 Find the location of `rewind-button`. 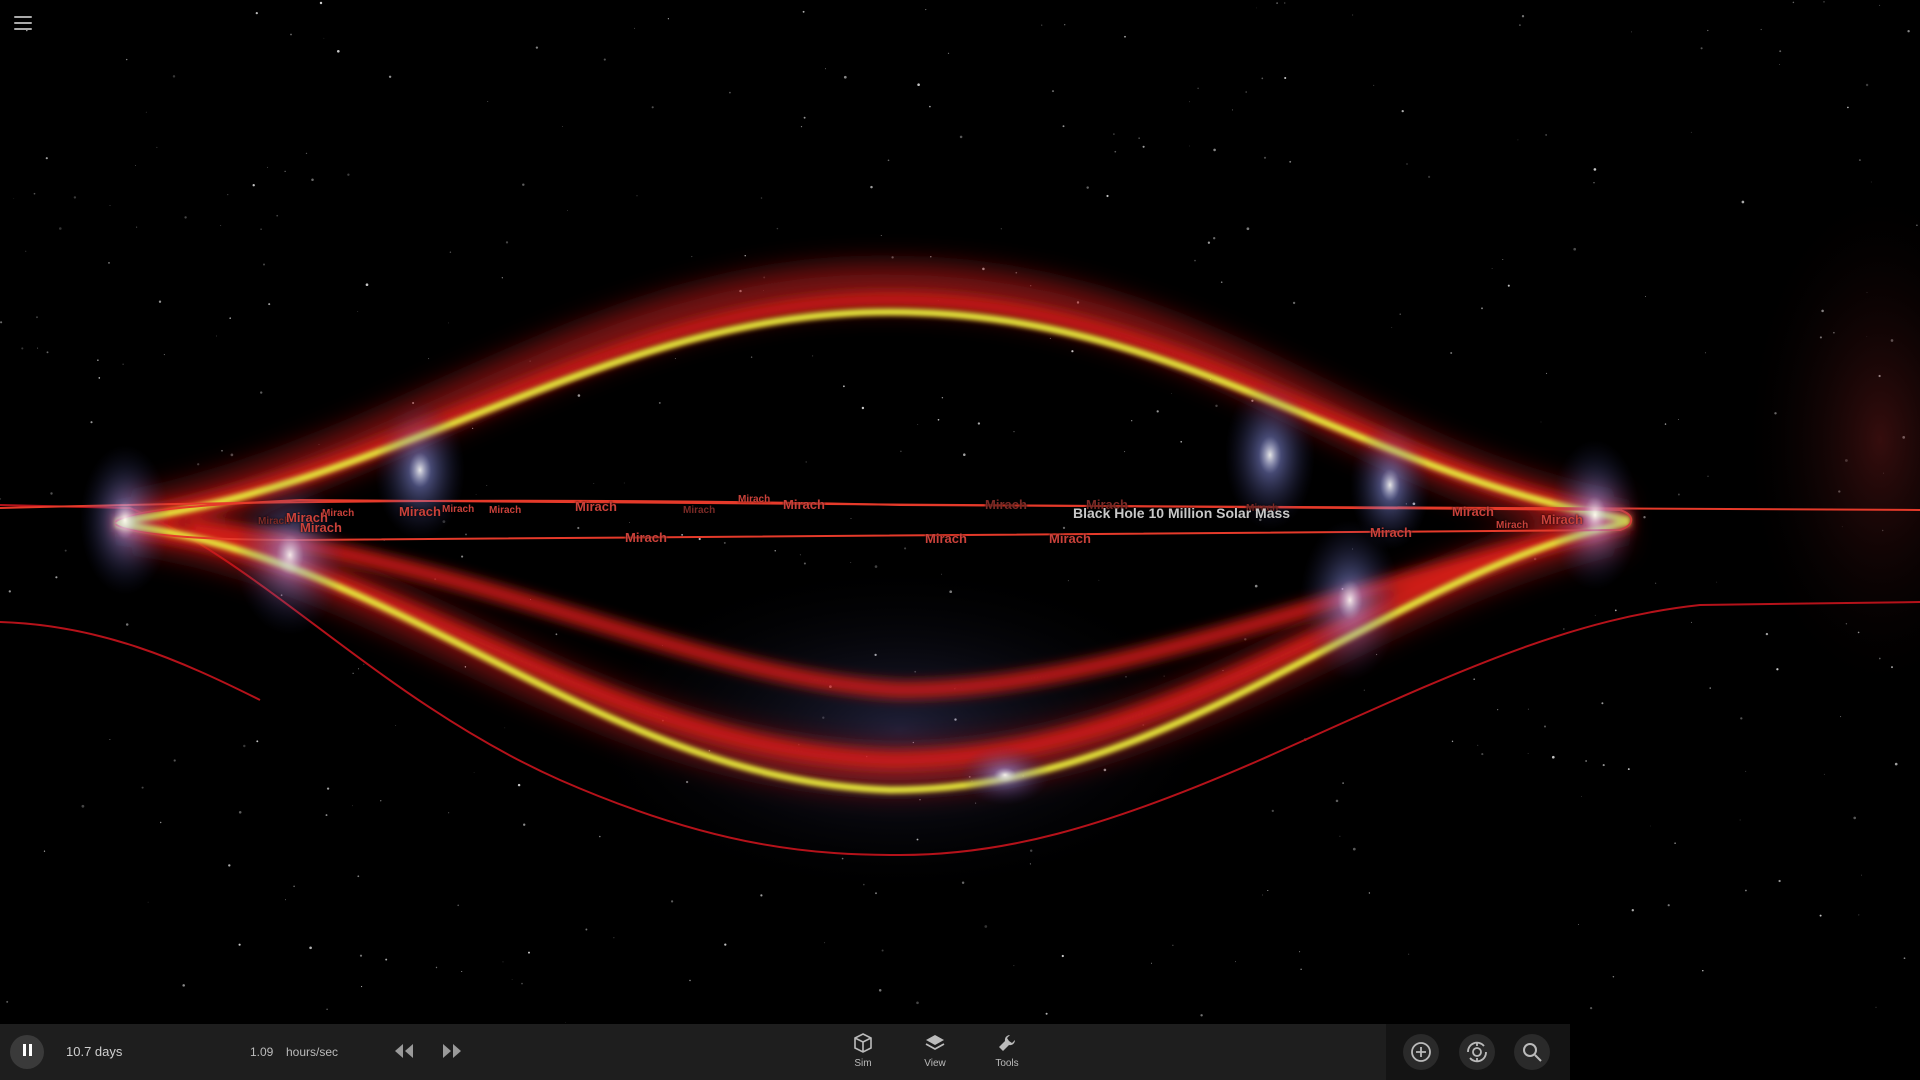

rewind-button is located at coordinates (404, 1053).